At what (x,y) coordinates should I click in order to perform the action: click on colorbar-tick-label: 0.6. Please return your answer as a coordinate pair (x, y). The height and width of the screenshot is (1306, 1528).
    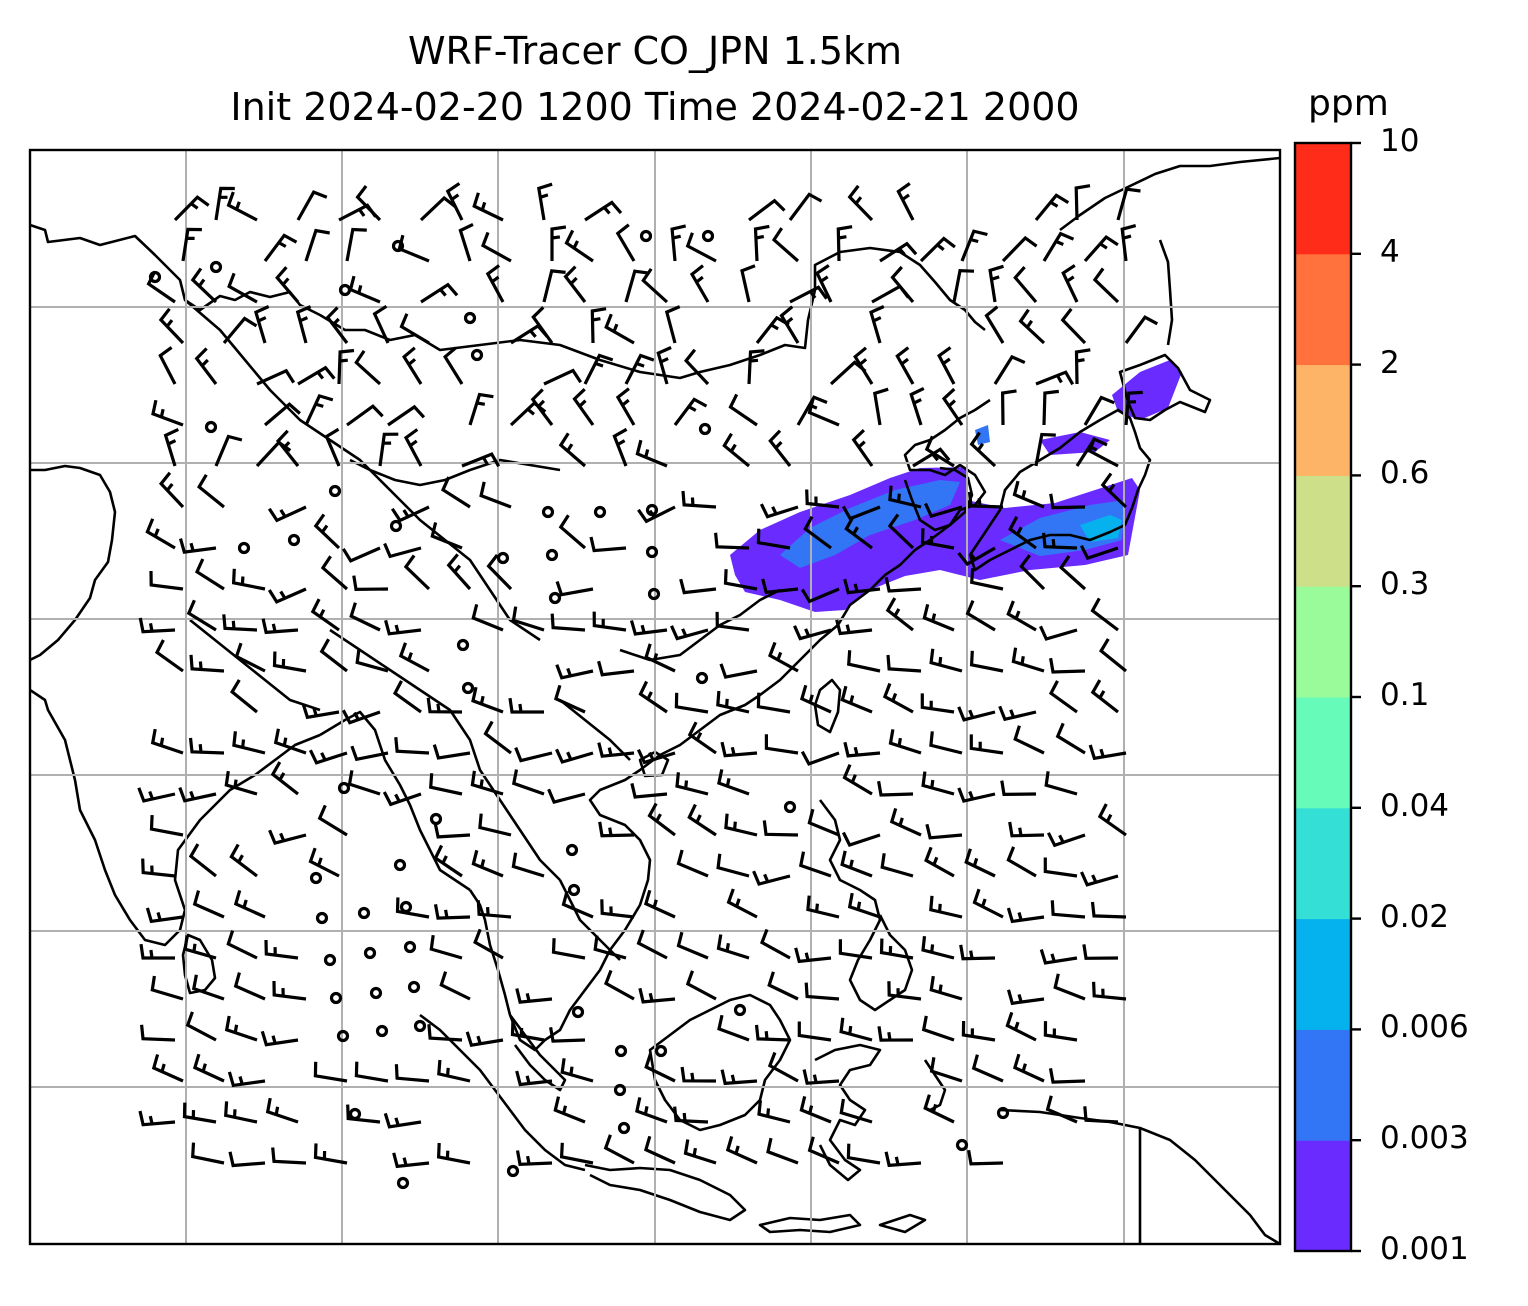
    Looking at the image, I should click on (1405, 473).